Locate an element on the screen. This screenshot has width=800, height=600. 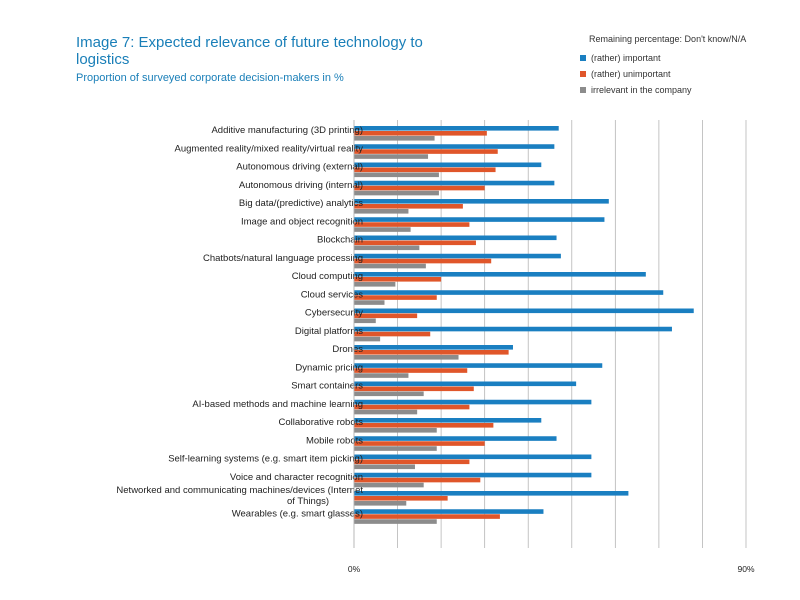
category-label: Big data/(predictive) analytics is located at coordinates (301, 203).